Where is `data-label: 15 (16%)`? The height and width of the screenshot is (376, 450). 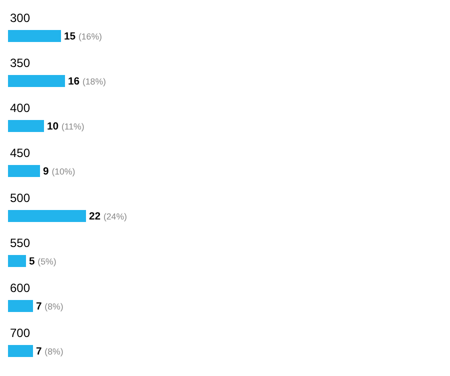 data-label: 15 (16%) is located at coordinates (83, 37).